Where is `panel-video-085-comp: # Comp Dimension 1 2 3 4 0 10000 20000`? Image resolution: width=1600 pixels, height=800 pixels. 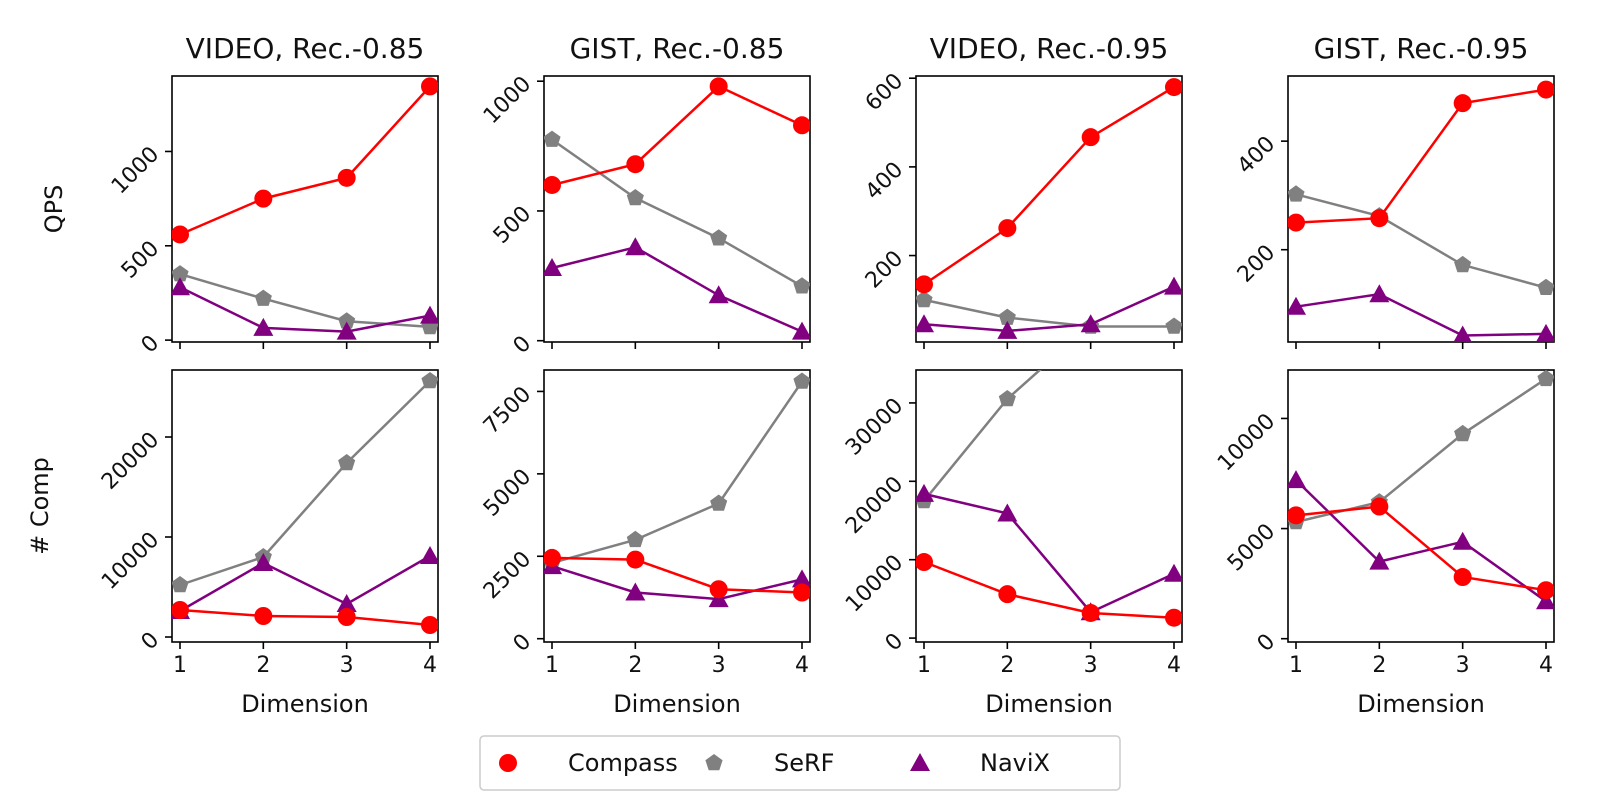 panel-video-085-comp: # Comp Dimension 1 2 3 4 0 10000 20000 is located at coordinates (232, 543).